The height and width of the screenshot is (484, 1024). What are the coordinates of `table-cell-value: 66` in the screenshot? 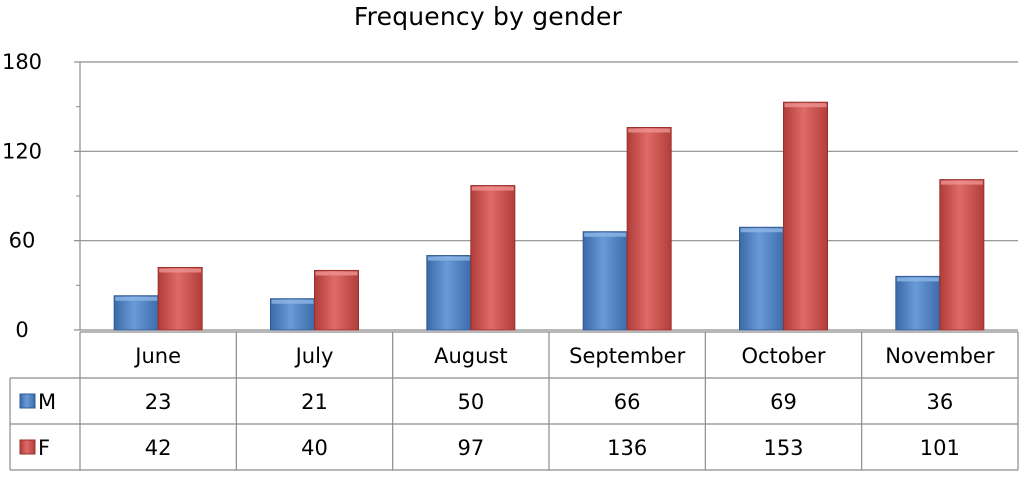 It's located at (627, 402).